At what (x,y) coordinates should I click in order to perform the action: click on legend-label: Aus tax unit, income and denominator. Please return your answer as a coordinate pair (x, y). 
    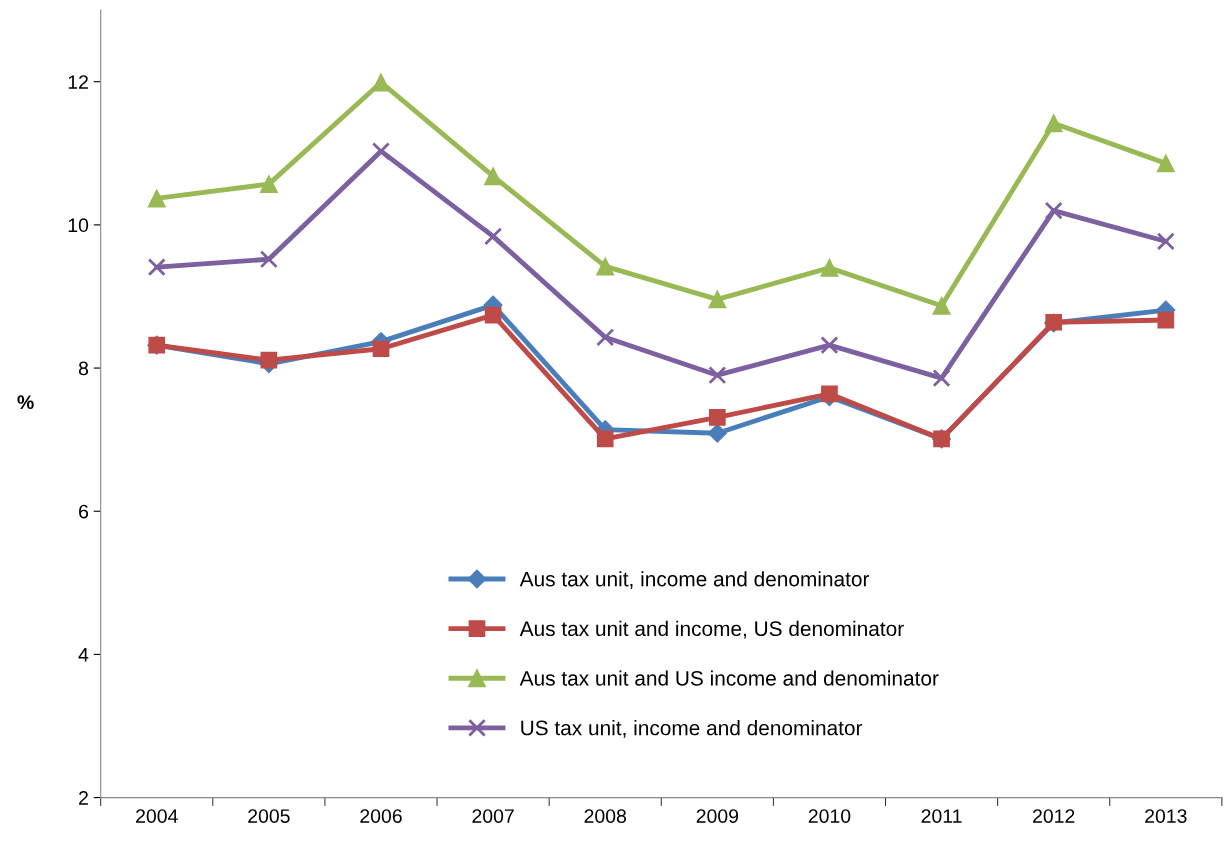
    Looking at the image, I should click on (694, 580).